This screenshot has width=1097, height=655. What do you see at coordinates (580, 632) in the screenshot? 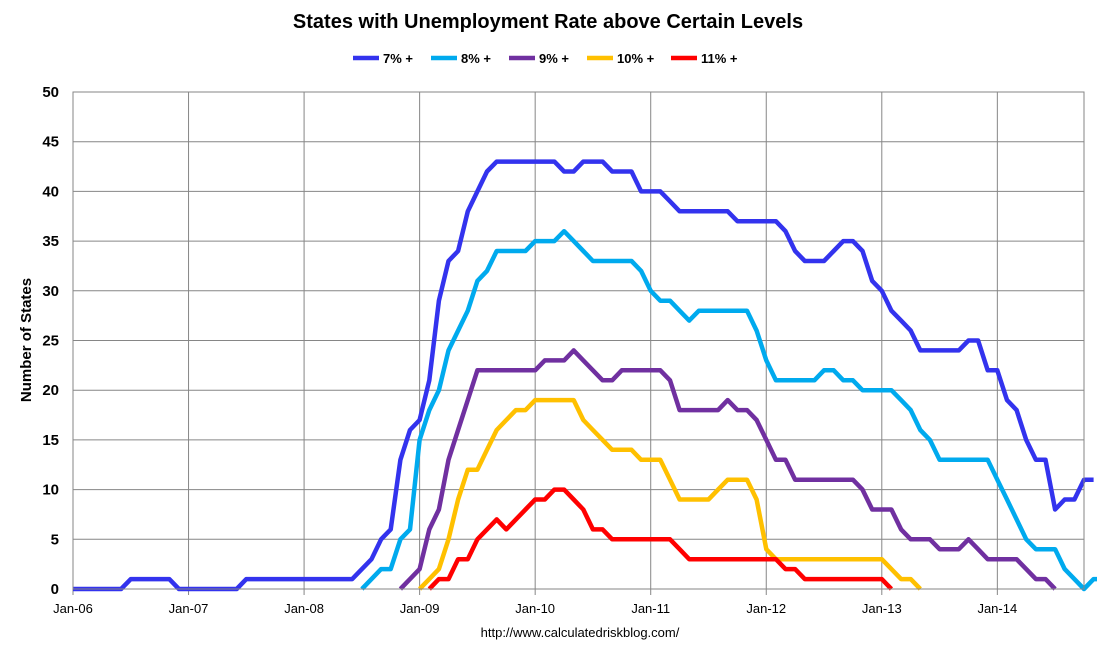
I see `source-url: http://www.calculatedriskblog.com/` at bounding box center [580, 632].